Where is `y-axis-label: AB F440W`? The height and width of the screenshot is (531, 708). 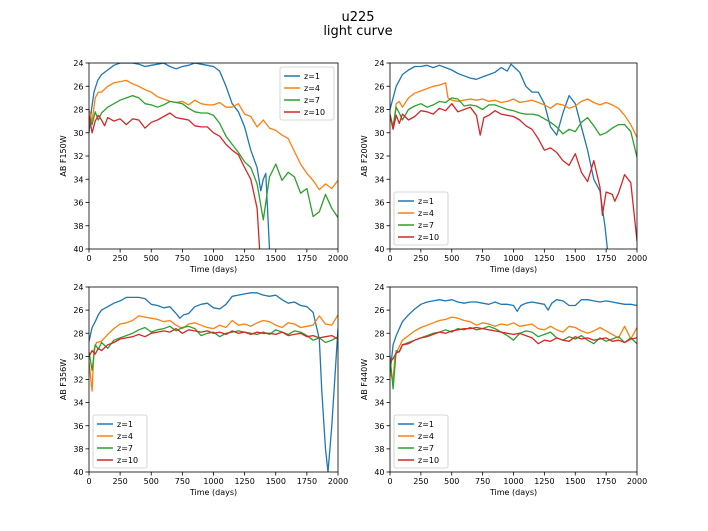 y-axis-label: AB F440W is located at coordinates (364, 379).